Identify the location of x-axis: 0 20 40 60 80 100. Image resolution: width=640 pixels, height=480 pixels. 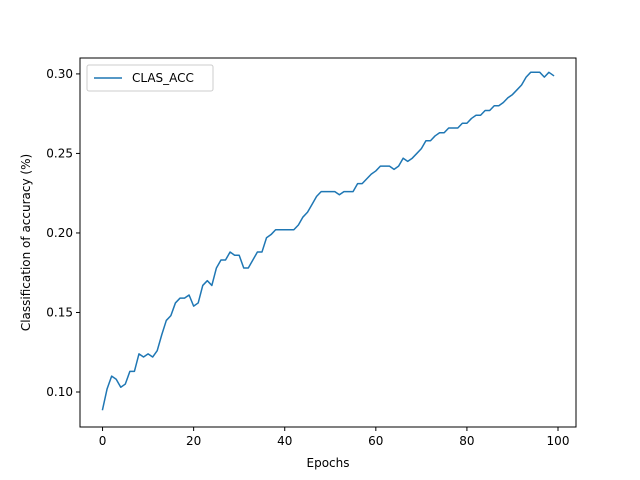
(334, 437).